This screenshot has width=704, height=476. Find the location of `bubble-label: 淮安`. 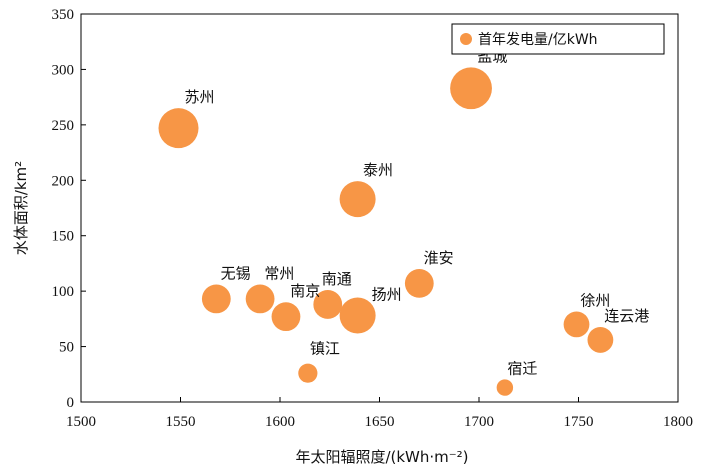

bubble-label: 淮安 is located at coordinates (439, 258).